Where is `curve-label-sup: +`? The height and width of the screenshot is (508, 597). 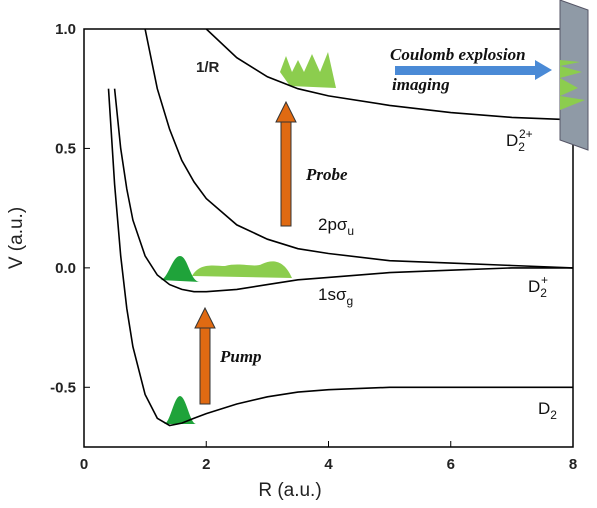 curve-label-sup: + is located at coordinates (544, 280).